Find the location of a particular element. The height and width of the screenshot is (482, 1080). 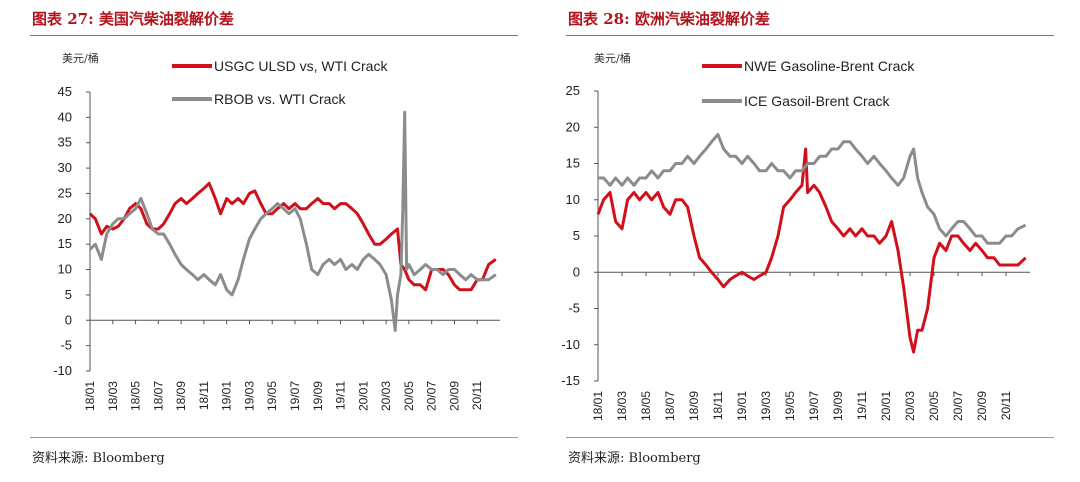

legend-label: NWE Gasoline-Brent Crack is located at coordinates (829, 66).